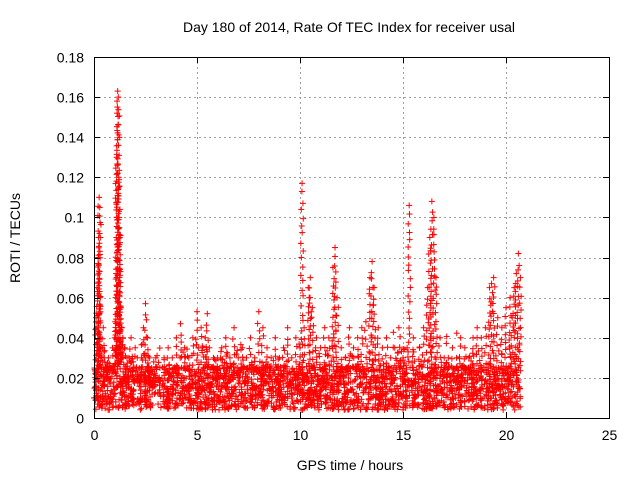 The height and width of the screenshot is (480, 640). What do you see at coordinates (404, 435) in the screenshot?
I see `x-tick-label: 15` at bounding box center [404, 435].